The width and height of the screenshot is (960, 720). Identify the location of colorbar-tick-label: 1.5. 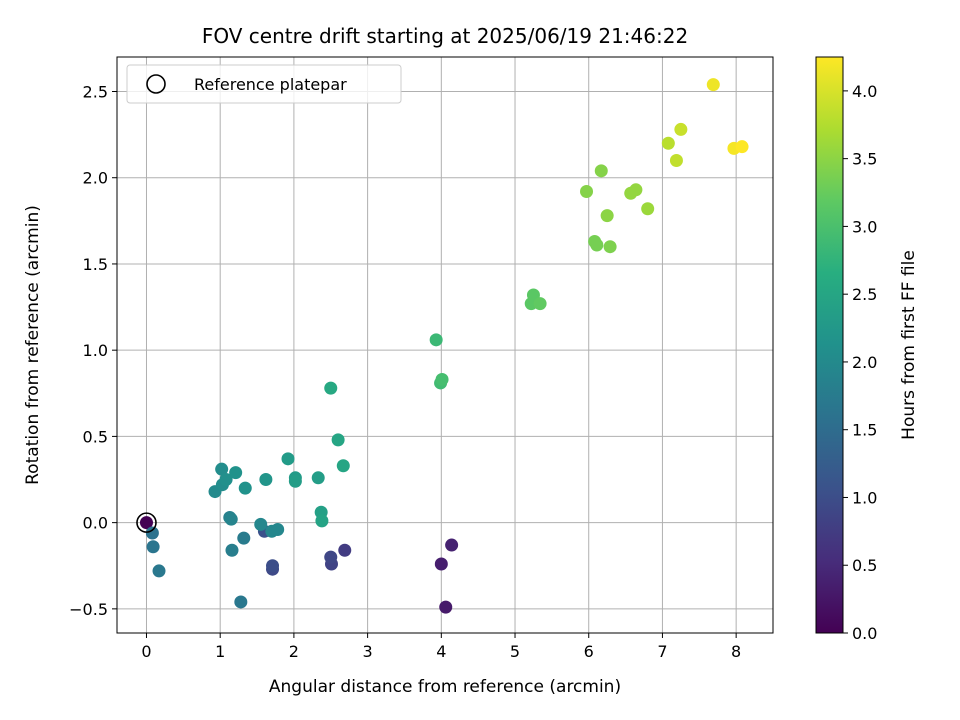
(864, 430).